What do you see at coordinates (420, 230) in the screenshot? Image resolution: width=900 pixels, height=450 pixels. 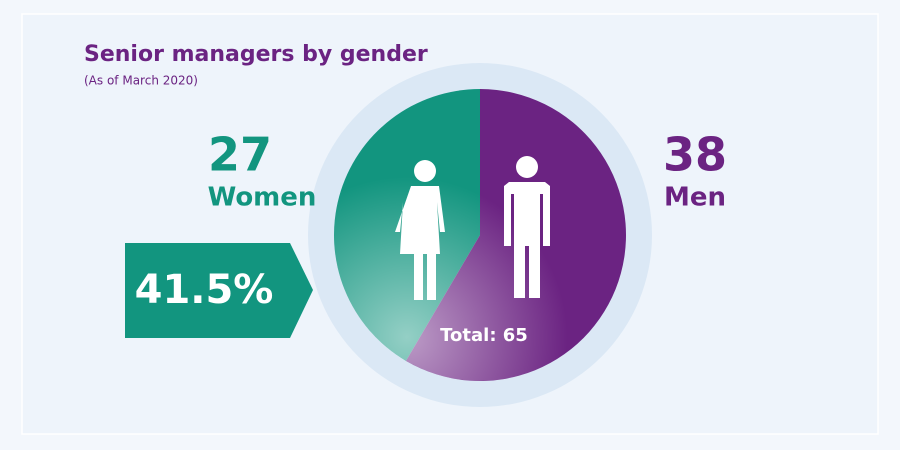 I see `woman-icon` at bounding box center [420, 230].